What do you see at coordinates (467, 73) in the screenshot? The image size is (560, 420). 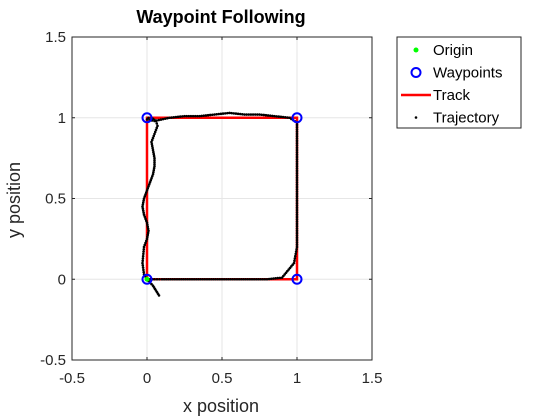 I see `legend-label: Waypoints` at bounding box center [467, 73].